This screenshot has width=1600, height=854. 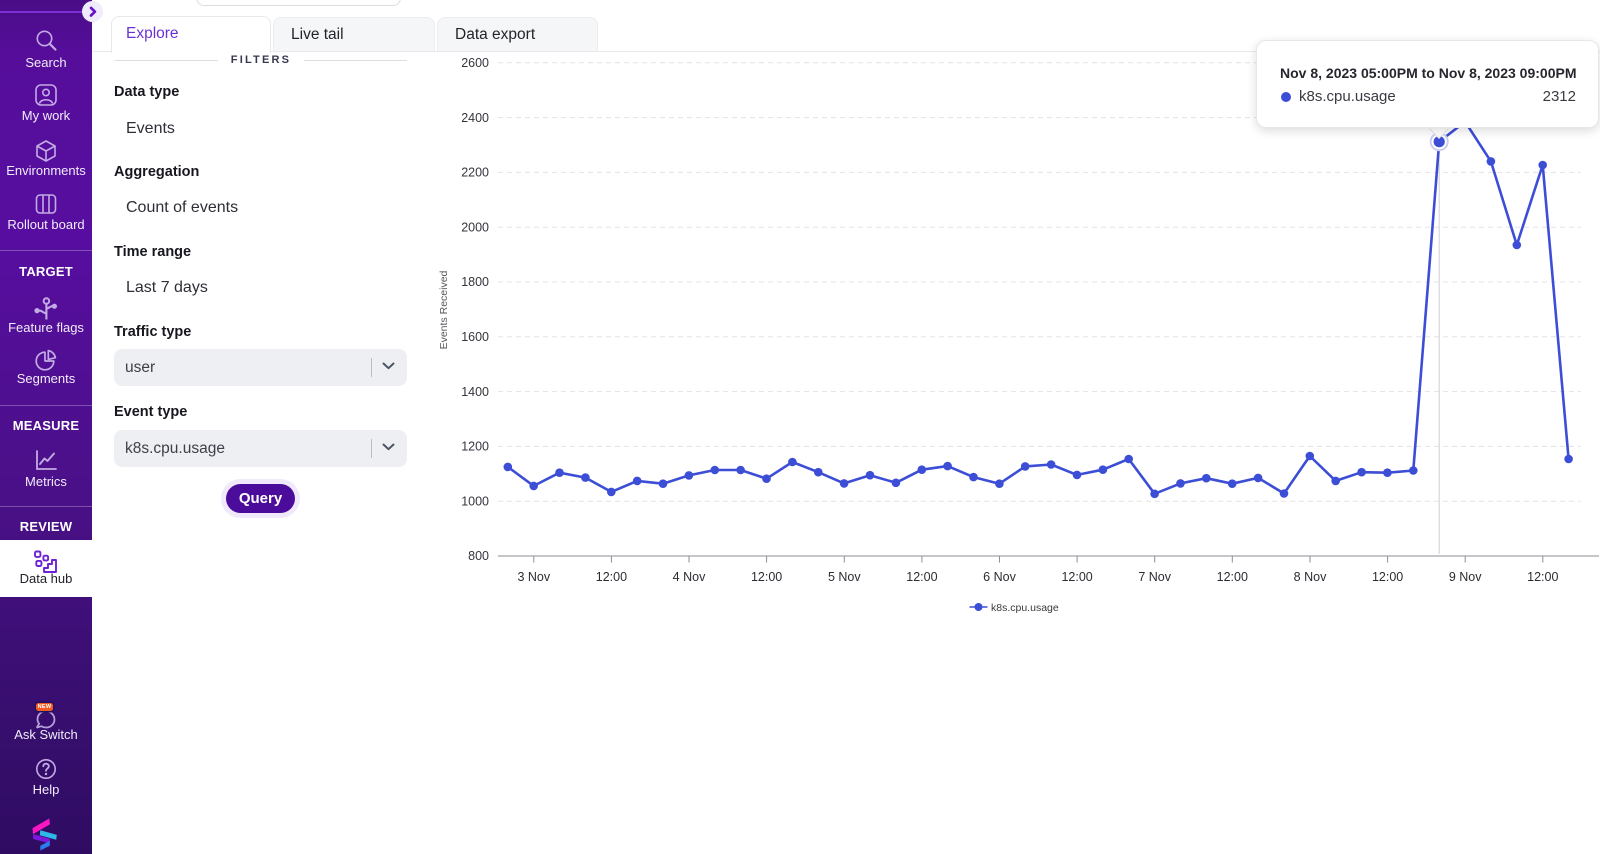 I want to click on svg-text: 2400, so click(x=475, y=118).